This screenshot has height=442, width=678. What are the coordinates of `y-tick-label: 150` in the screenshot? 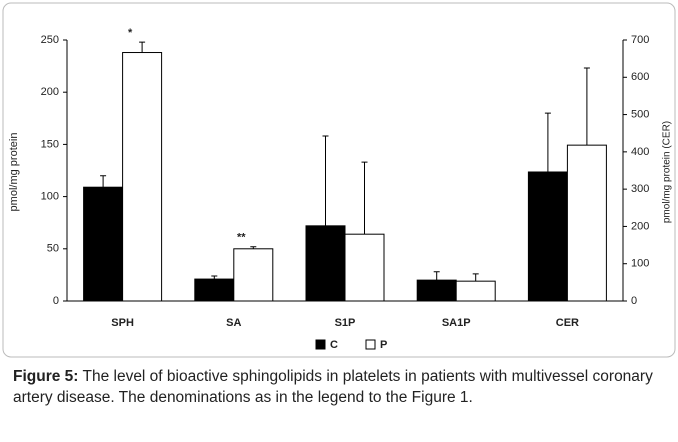 It's located at (50, 144).